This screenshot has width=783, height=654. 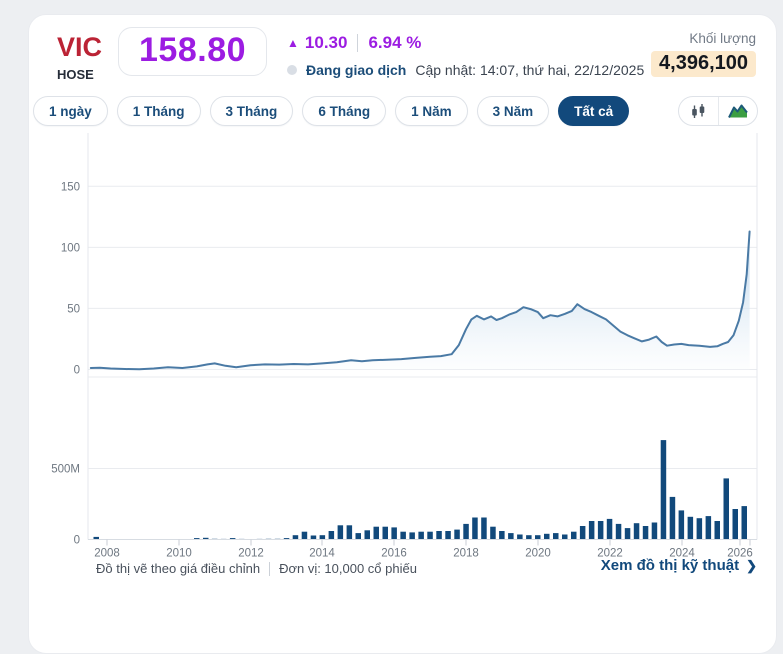 What do you see at coordinates (322, 554) in the screenshot?
I see `svg-text: 2014` at bounding box center [322, 554].